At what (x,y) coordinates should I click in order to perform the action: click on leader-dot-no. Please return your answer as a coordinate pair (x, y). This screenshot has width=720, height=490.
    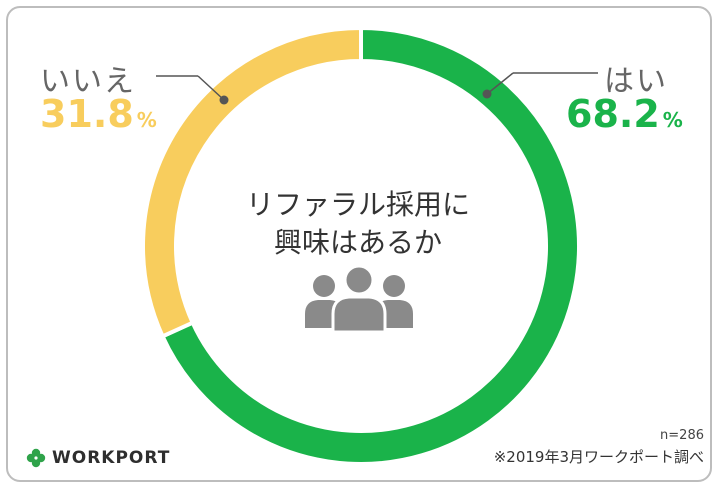
    Looking at the image, I should click on (224, 100).